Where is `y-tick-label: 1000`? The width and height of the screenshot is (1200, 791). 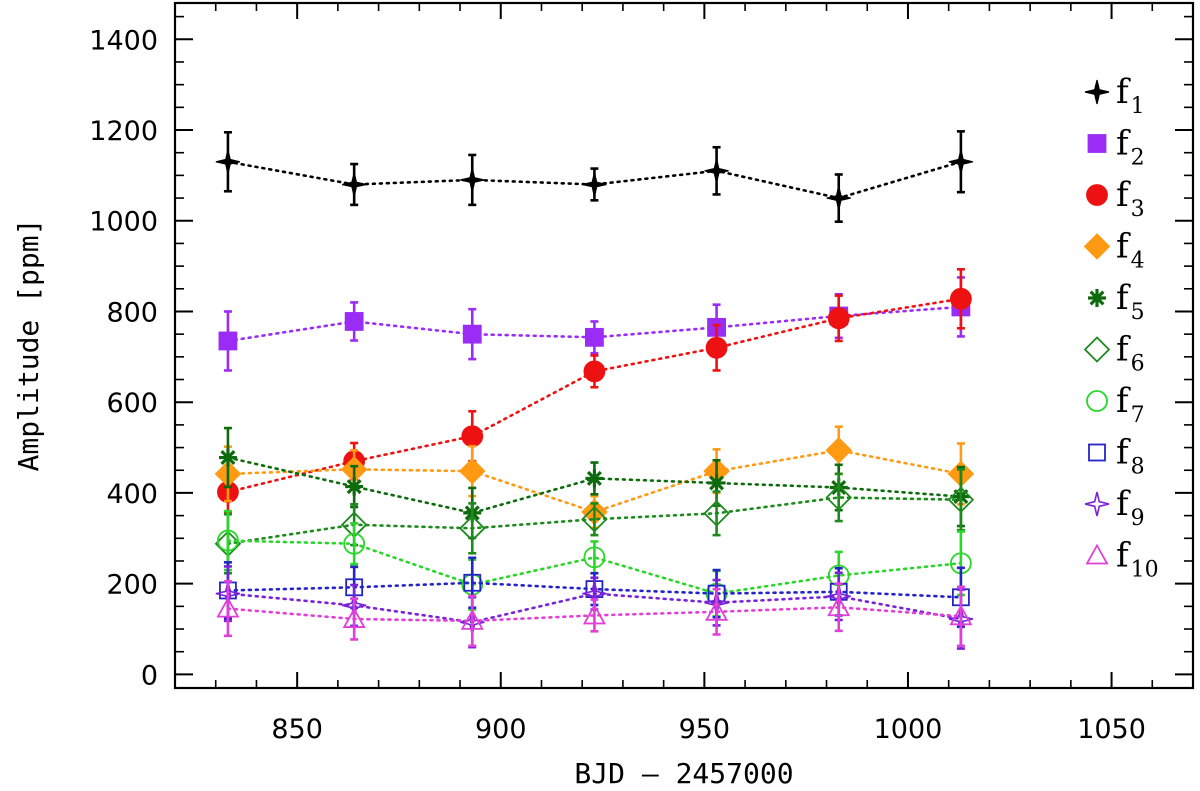 y-tick-label: 1000 is located at coordinates (123, 222).